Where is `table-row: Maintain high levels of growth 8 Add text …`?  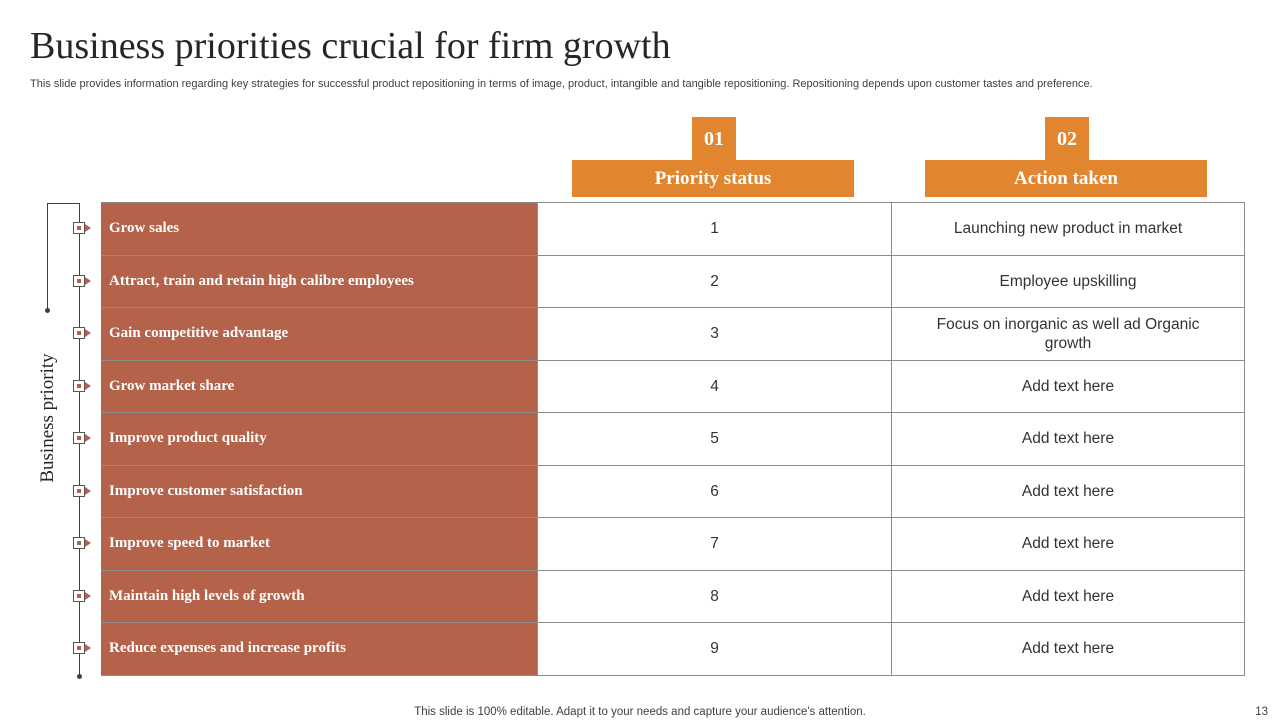 table-row: Maintain high levels of growth 8 Add text … is located at coordinates (673, 596).